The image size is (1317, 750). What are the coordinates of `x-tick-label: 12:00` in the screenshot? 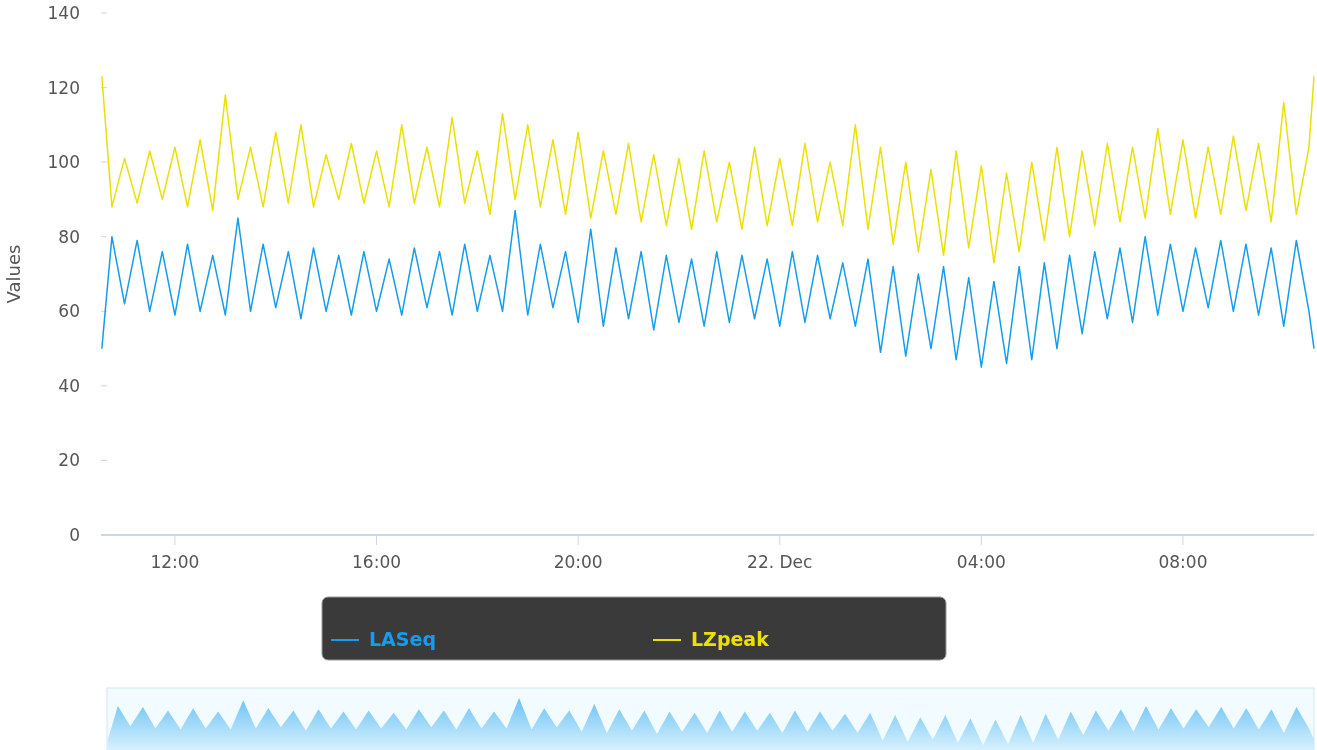 It's located at (175, 562).